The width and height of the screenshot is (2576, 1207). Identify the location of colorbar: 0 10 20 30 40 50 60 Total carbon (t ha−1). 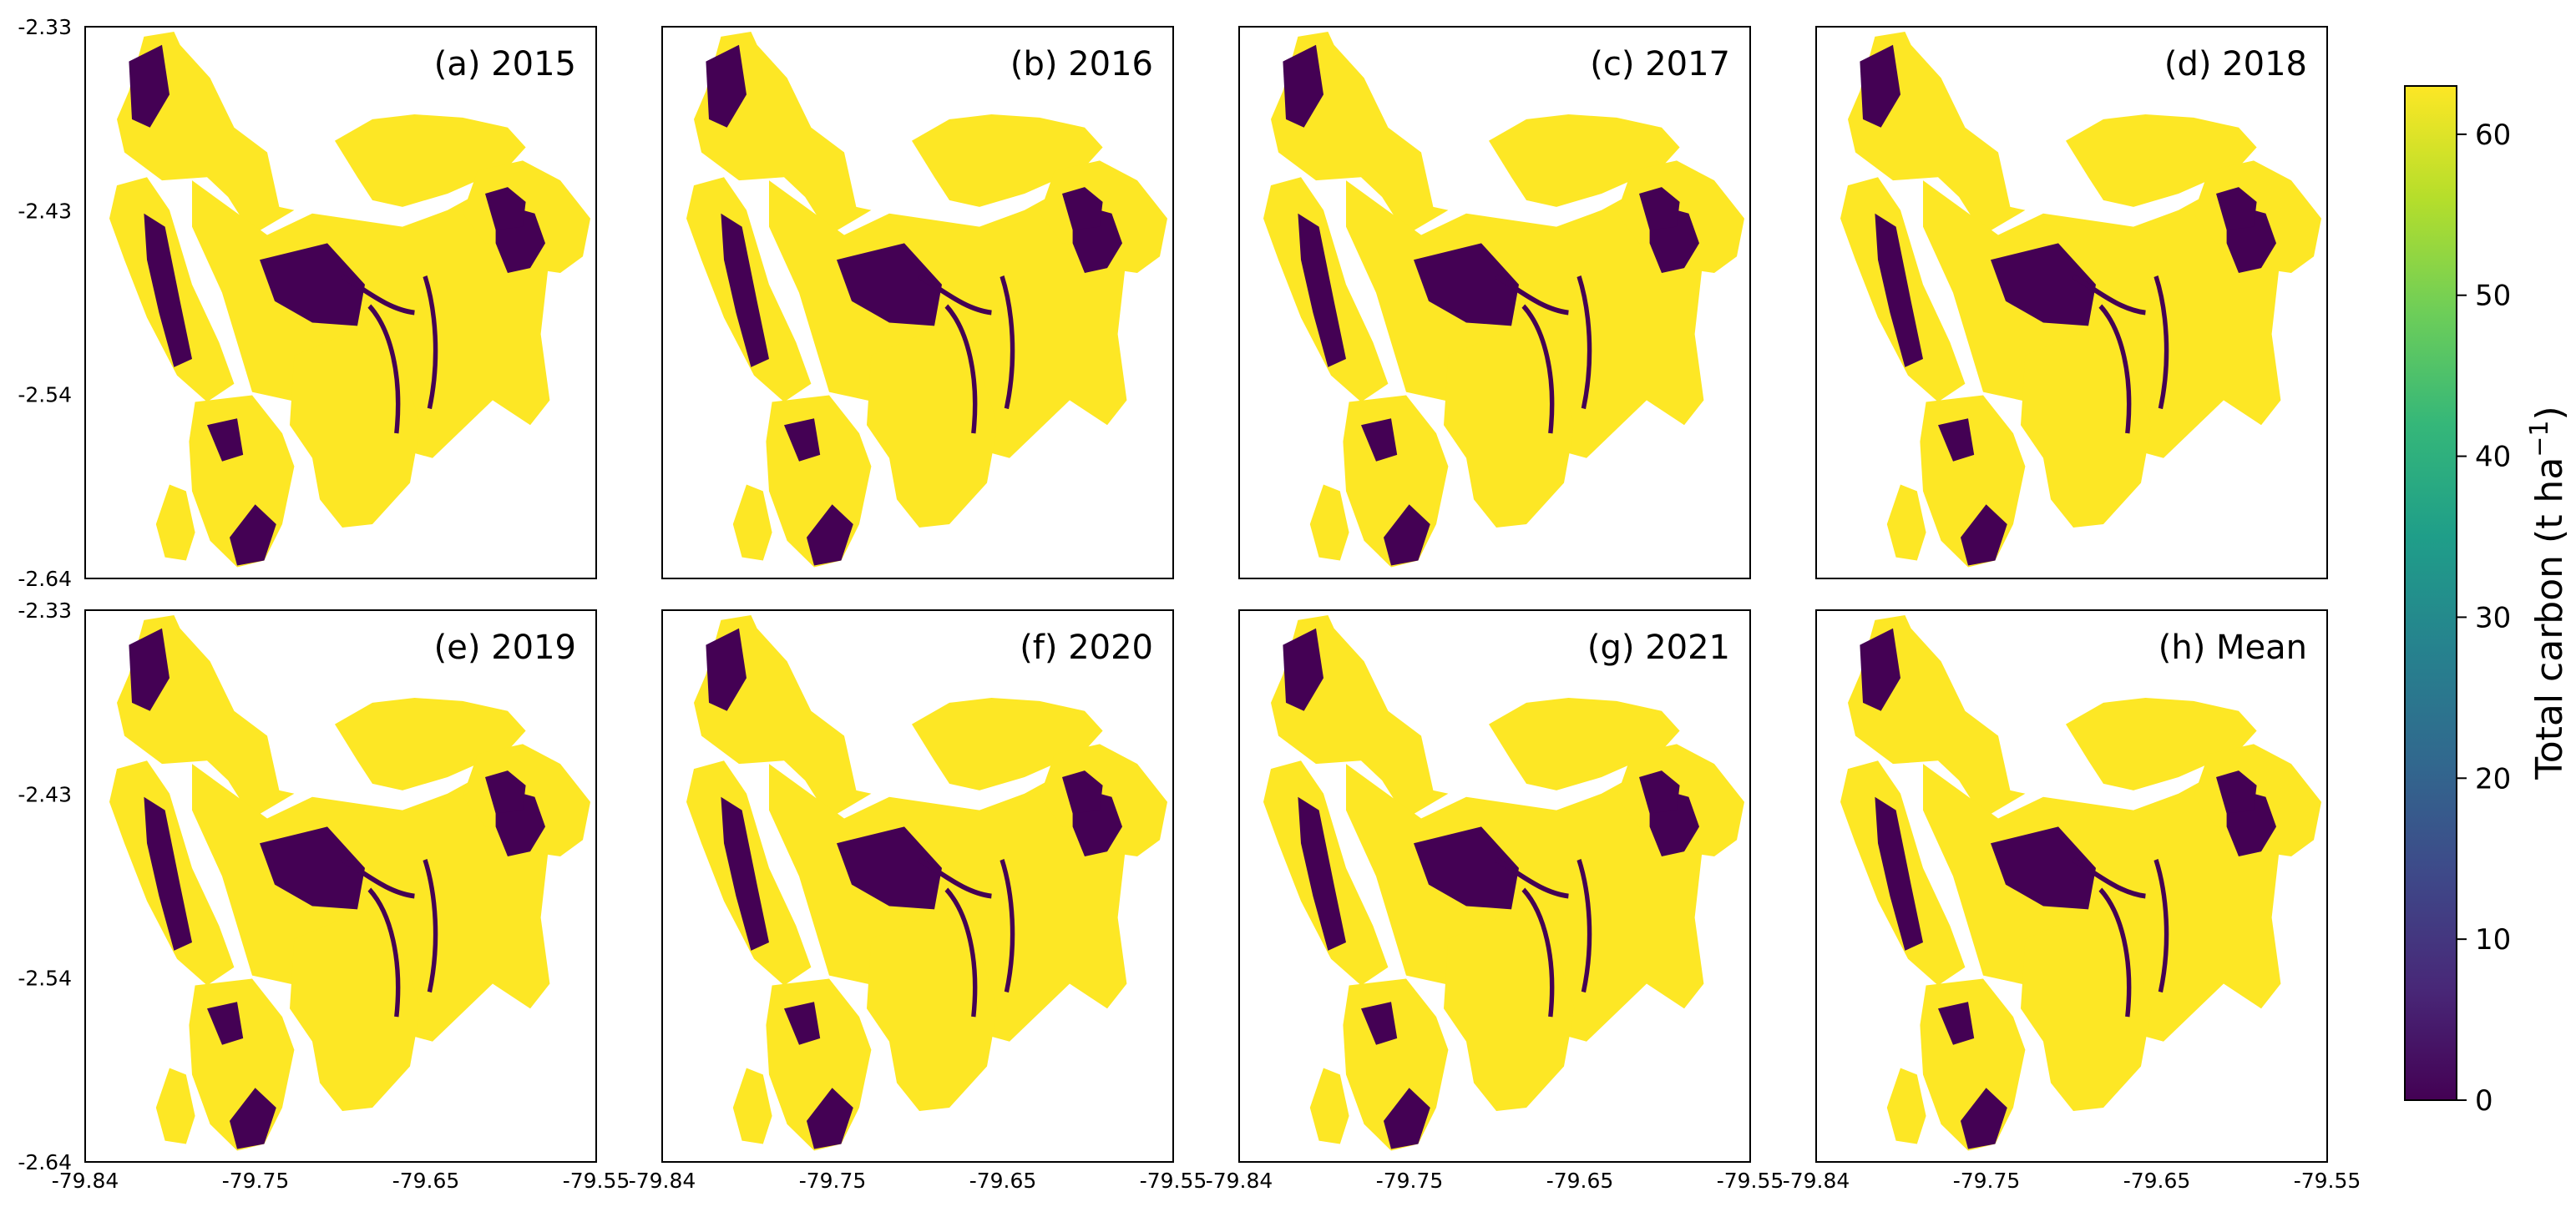
(2488, 601).